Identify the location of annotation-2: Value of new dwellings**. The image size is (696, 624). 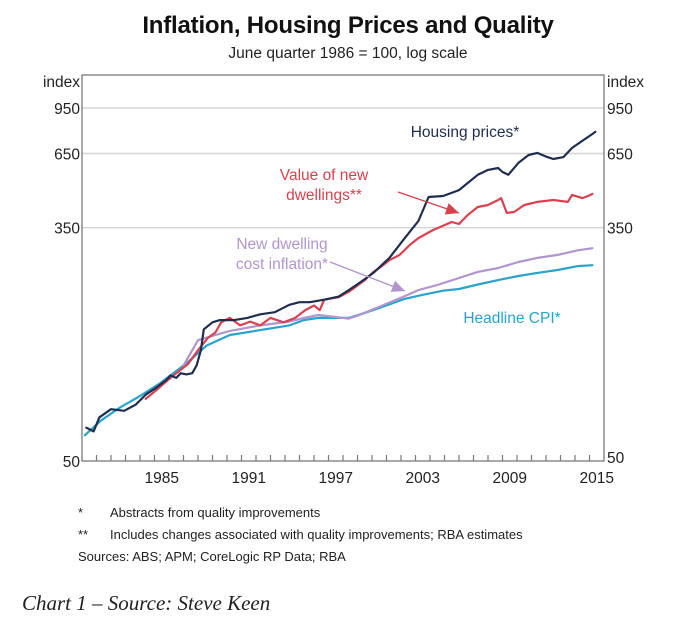
(370, 191).